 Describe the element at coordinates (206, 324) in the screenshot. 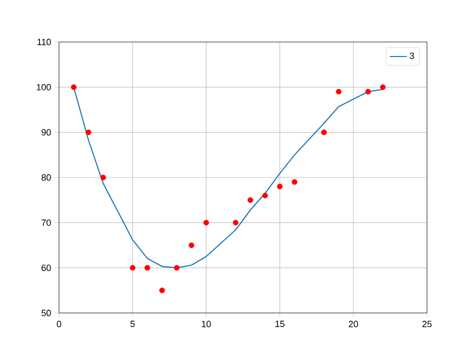

I see `x-tick-label: 10` at that location.